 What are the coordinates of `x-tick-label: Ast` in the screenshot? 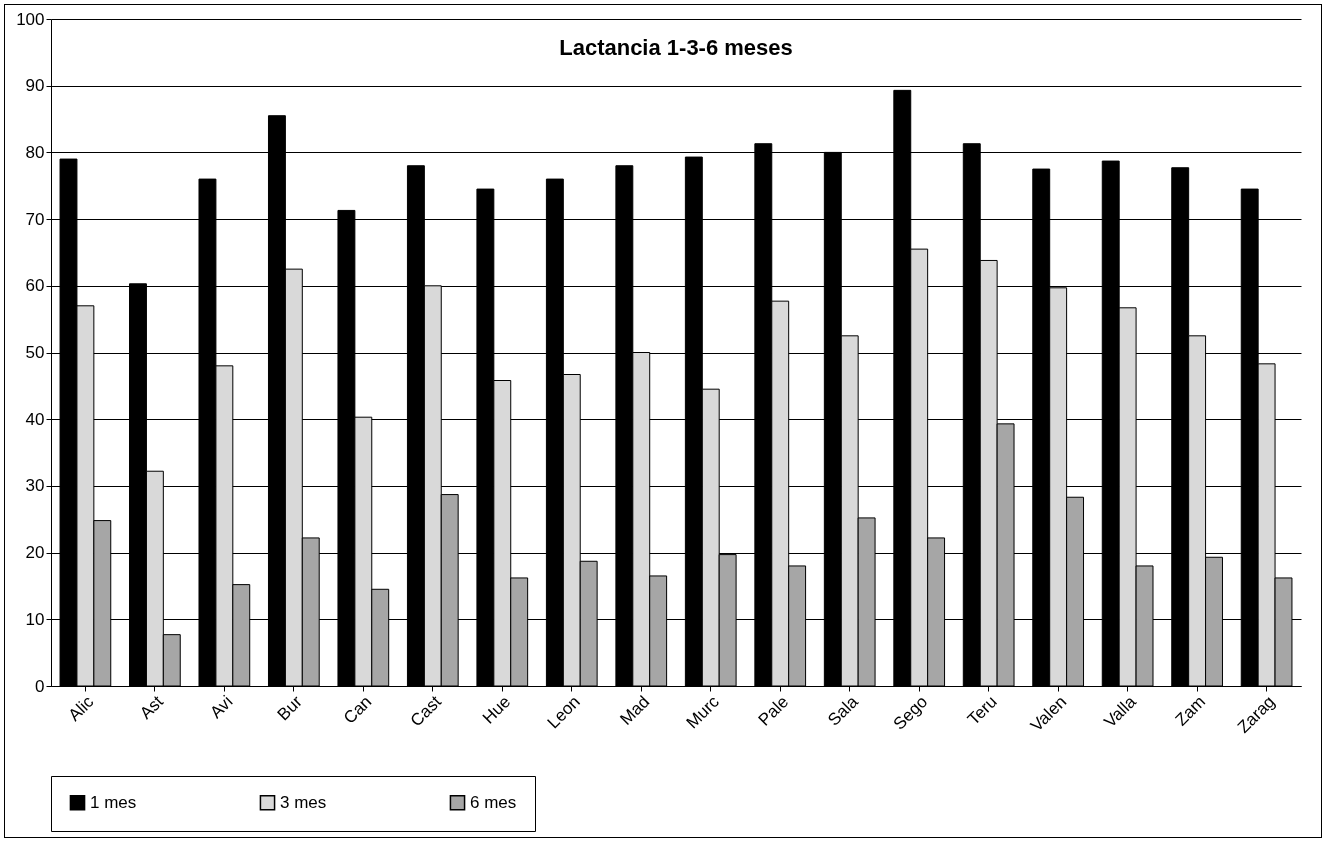 It's located at (152, 707).